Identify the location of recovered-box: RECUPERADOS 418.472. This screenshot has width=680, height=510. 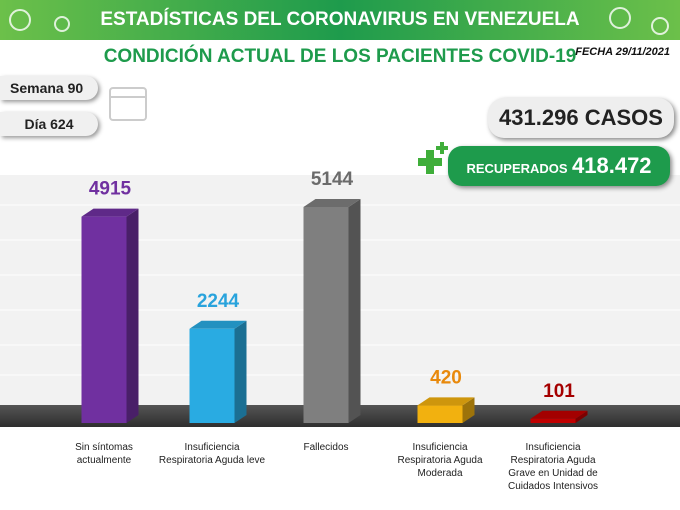
(559, 166).